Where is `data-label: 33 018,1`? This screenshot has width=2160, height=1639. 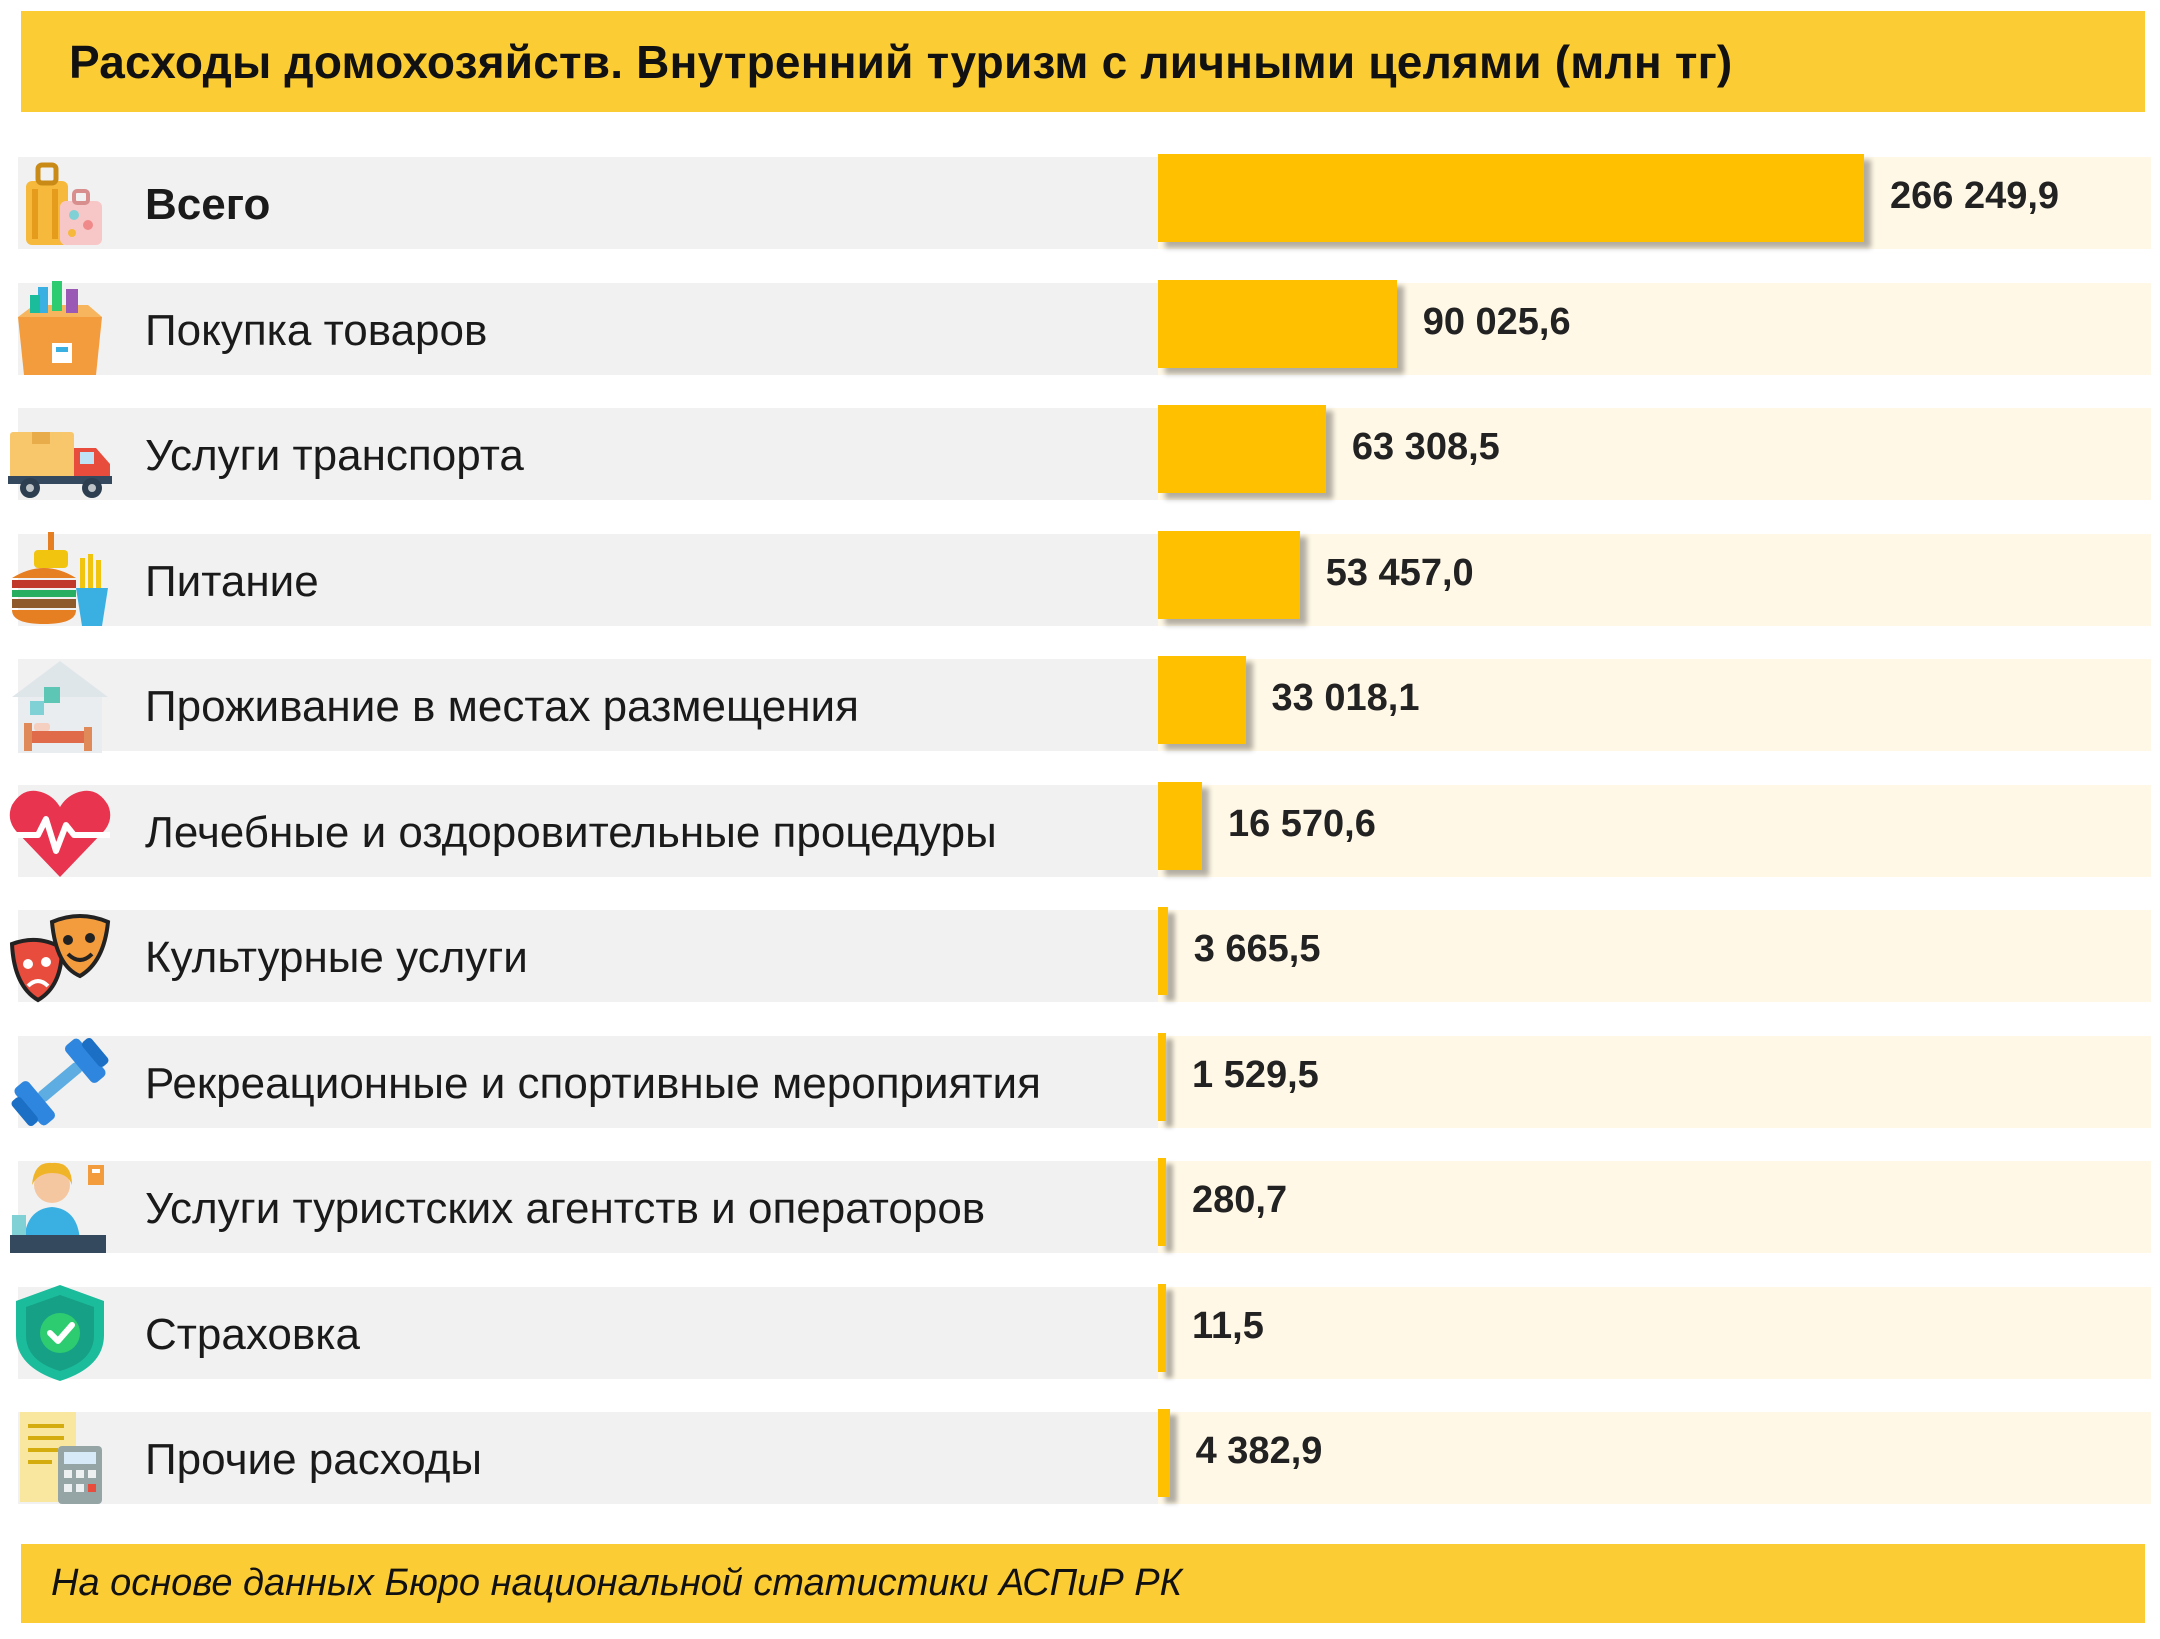 data-label: 33 018,1 is located at coordinates (1345, 698).